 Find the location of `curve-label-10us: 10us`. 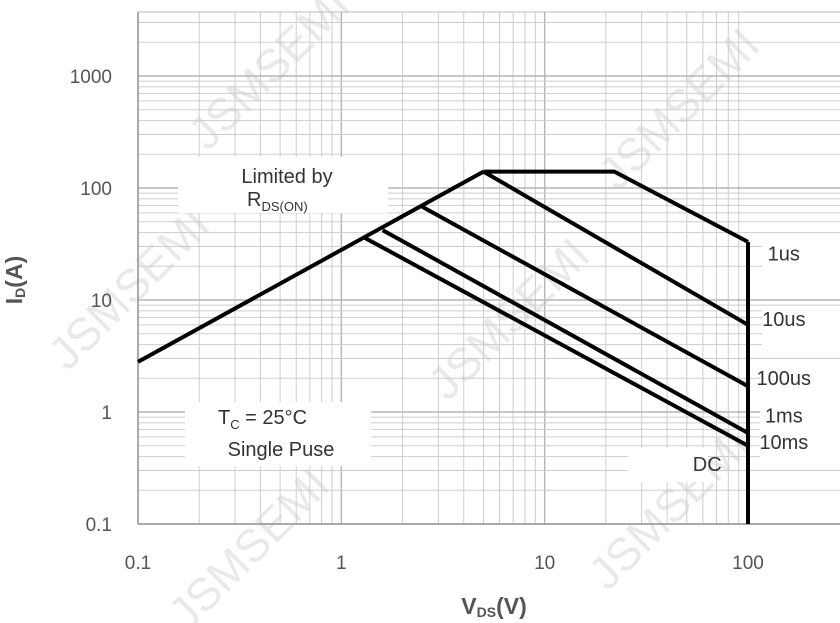

curve-label-10us: 10us is located at coordinates (783, 320).